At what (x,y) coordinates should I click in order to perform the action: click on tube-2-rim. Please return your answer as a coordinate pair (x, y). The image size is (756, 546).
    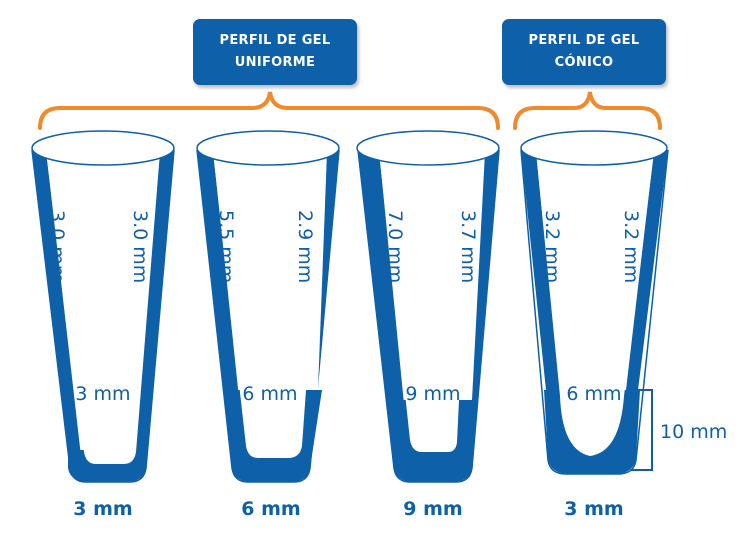
    Looking at the image, I should click on (268, 148).